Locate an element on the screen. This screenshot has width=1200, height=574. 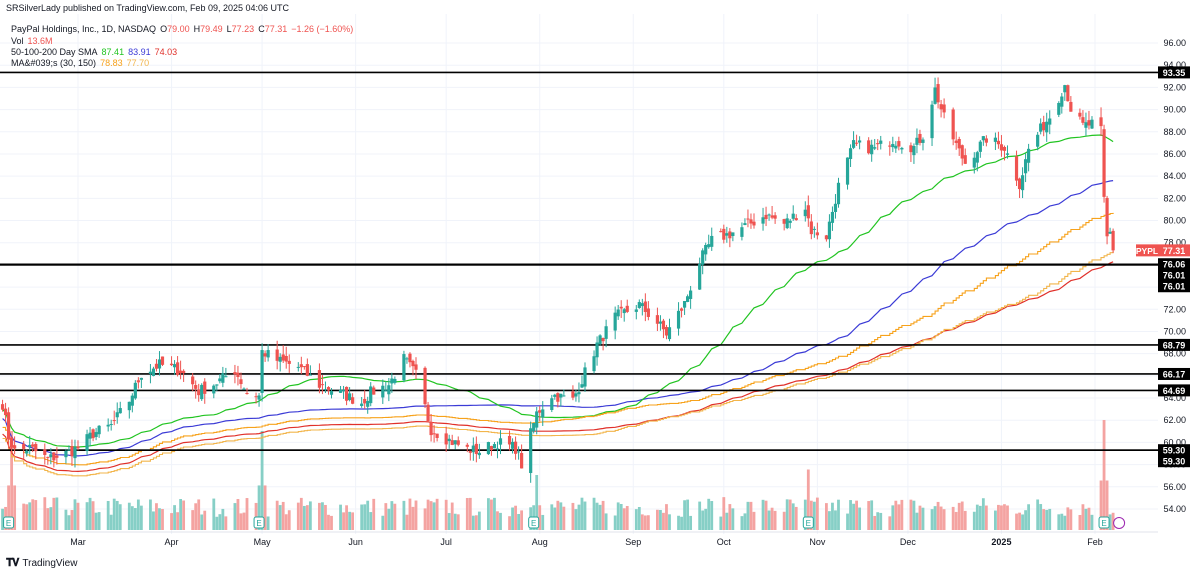
legend-close-label: C is located at coordinates (261, 29).